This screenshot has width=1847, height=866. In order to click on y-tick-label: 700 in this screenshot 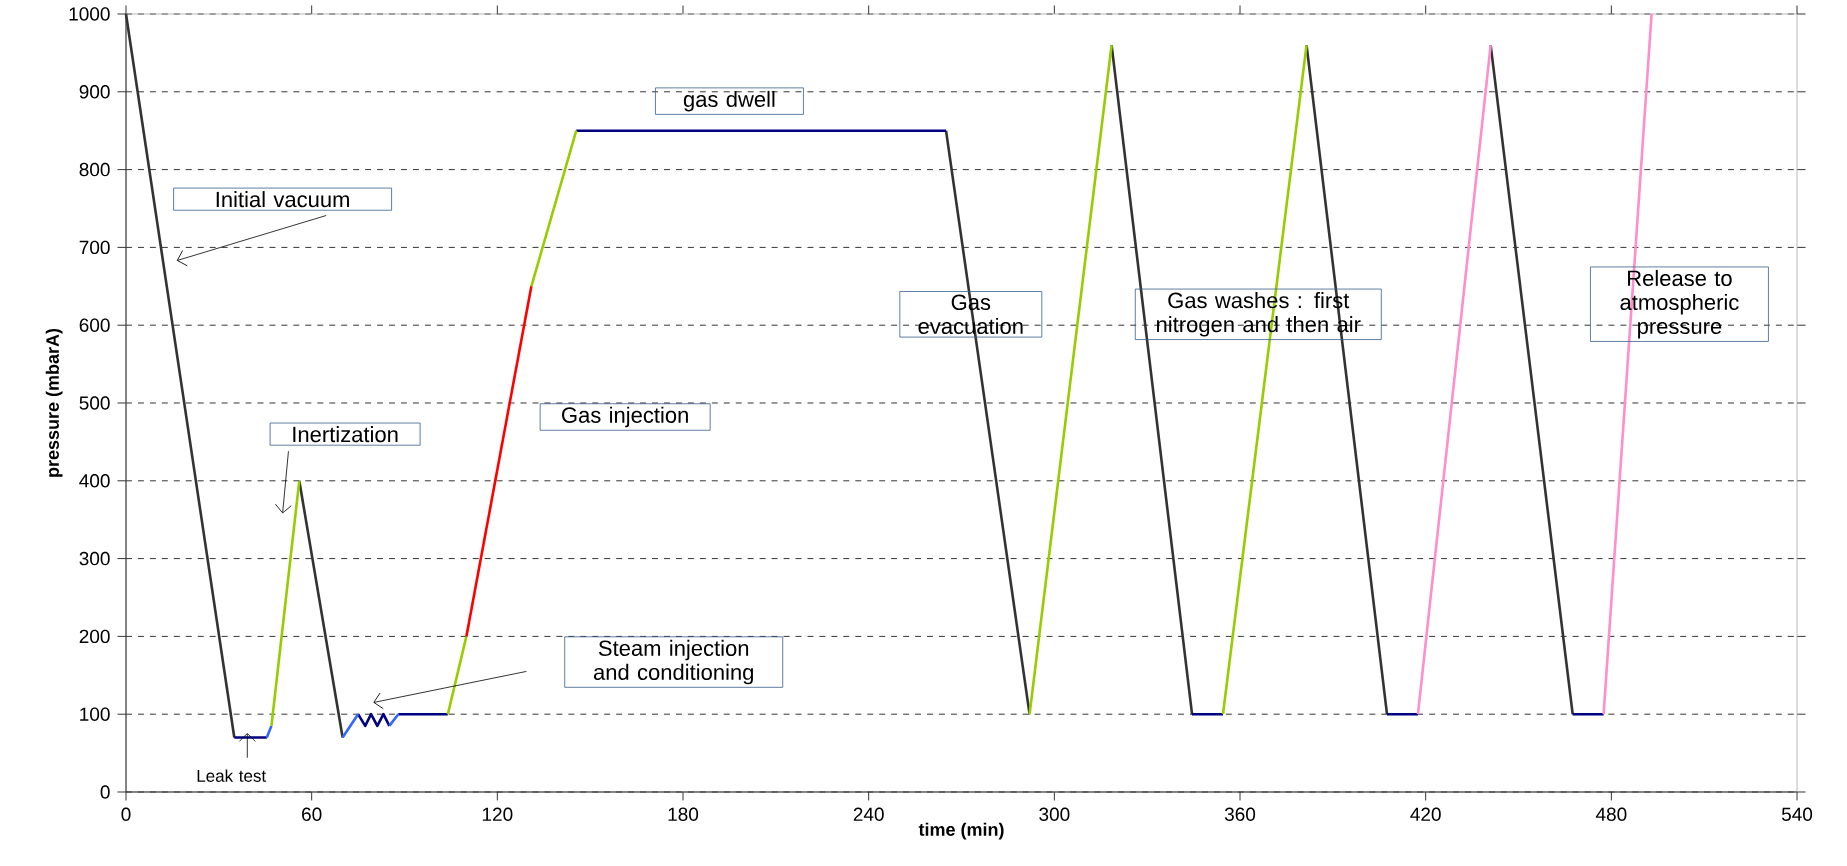, I will do `click(94, 247)`.